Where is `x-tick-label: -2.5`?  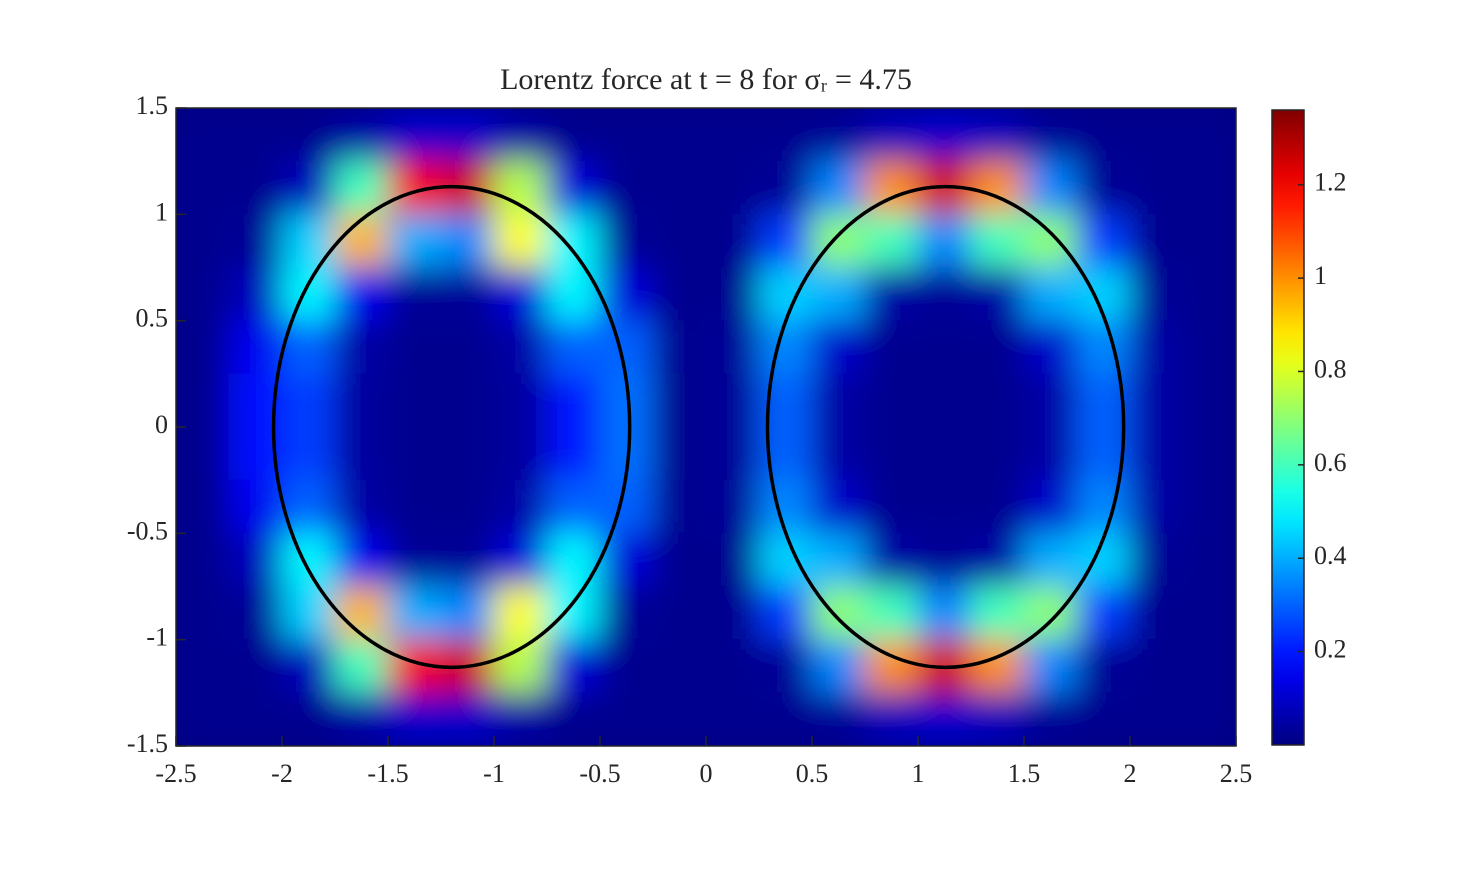
x-tick-label: -2.5 is located at coordinates (175, 773).